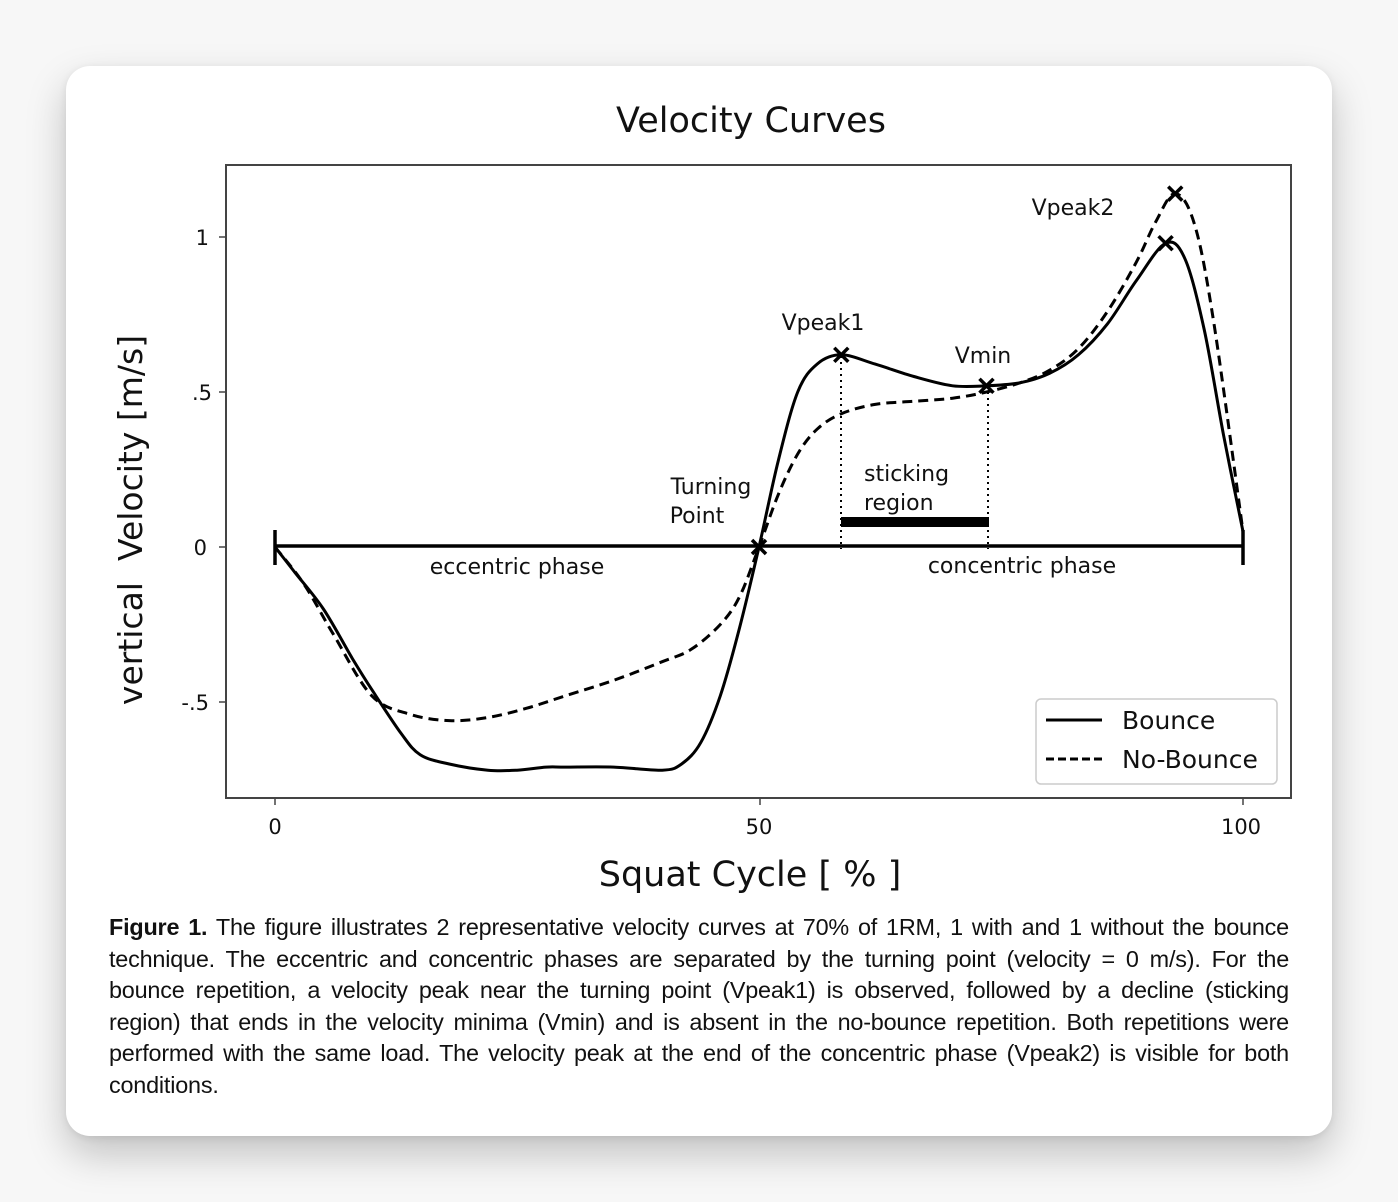 The height and width of the screenshot is (1202, 1398). What do you see at coordinates (130, 520) in the screenshot?
I see `y-axis-label: vertical Velocity [m/s]` at bounding box center [130, 520].